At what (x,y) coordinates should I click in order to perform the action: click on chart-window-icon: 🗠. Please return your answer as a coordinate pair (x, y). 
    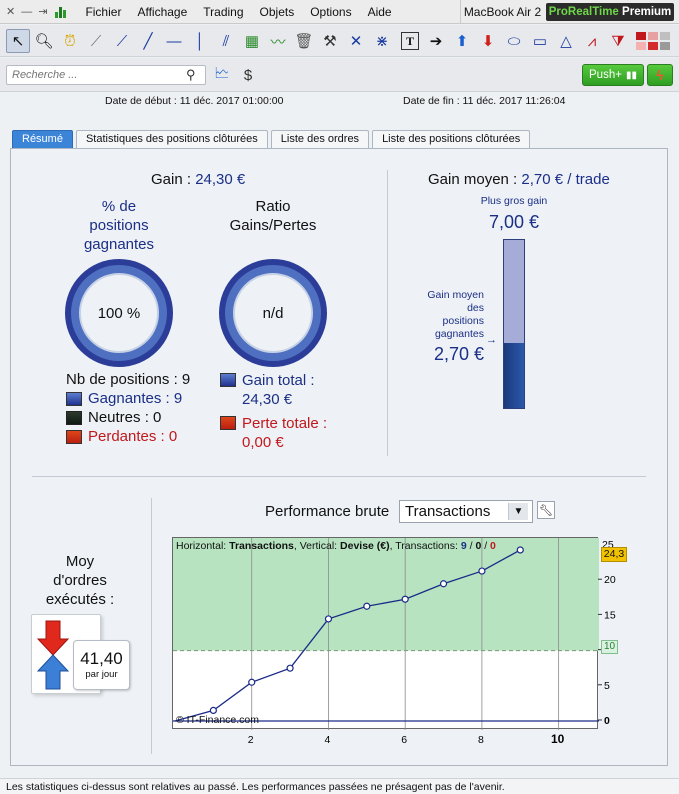
    Looking at the image, I should click on (222, 73).